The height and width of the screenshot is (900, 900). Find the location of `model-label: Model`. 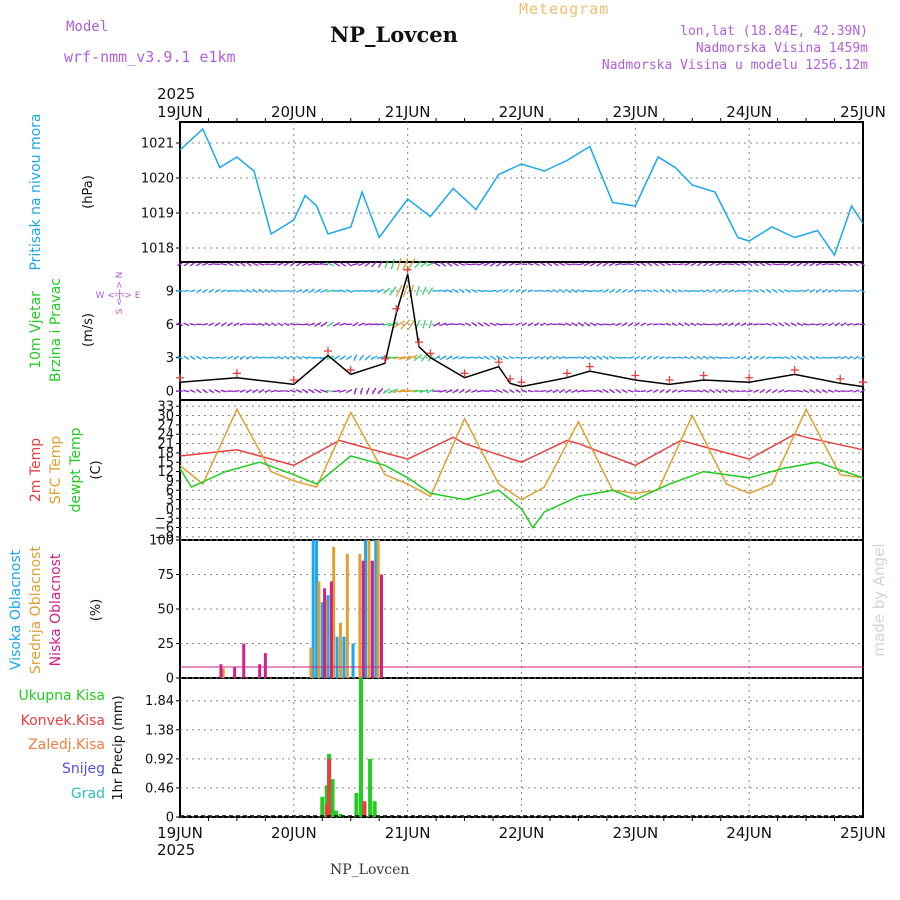

model-label: Model is located at coordinates (87, 27).